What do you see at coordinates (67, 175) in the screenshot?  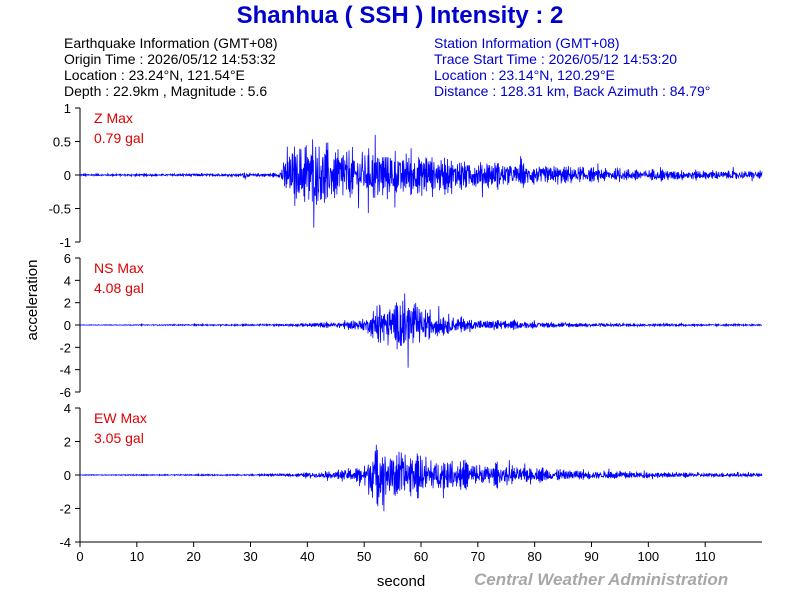 I see `y-tick-label-z: 0` at bounding box center [67, 175].